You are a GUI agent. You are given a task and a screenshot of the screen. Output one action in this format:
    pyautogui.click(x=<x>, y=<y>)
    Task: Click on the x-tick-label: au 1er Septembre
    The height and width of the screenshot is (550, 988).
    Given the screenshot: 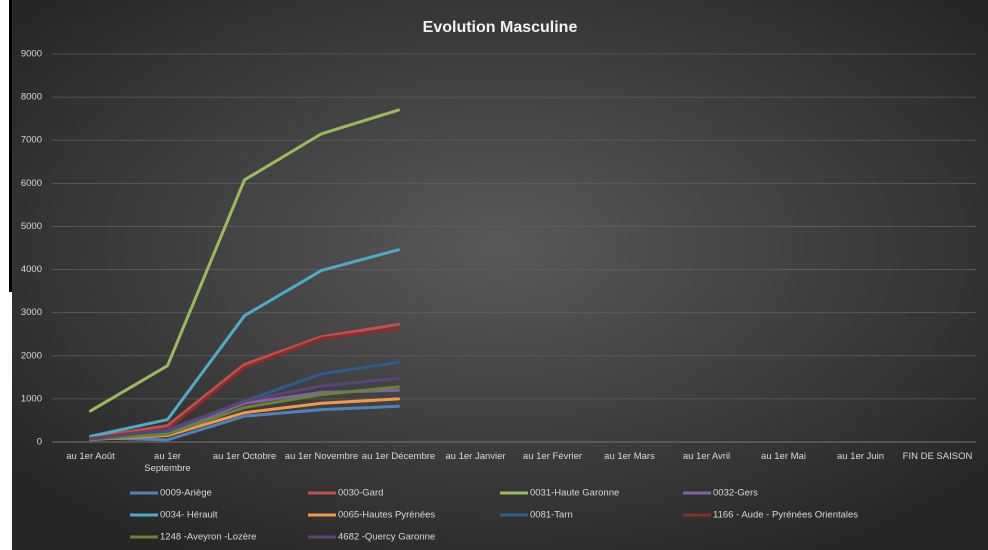 What is the action you would take?
    pyautogui.click(x=167, y=462)
    